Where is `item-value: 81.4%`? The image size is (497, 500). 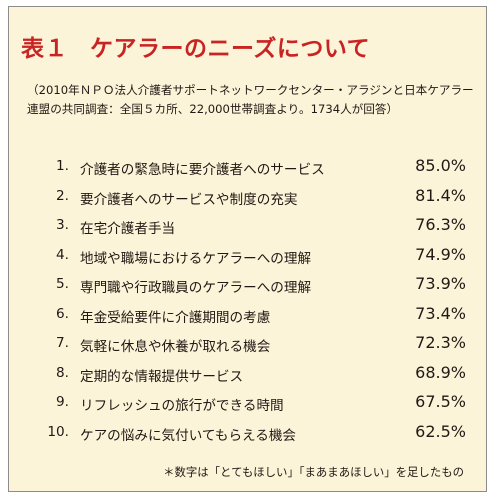
item-value: 81.4% is located at coordinates (440, 195).